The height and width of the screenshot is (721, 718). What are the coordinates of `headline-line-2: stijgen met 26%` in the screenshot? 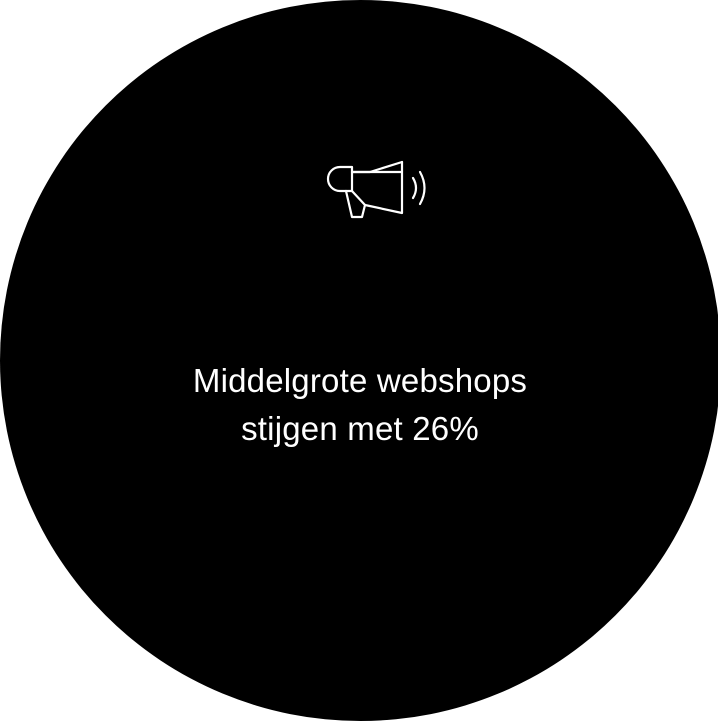 It's located at (360, 428).